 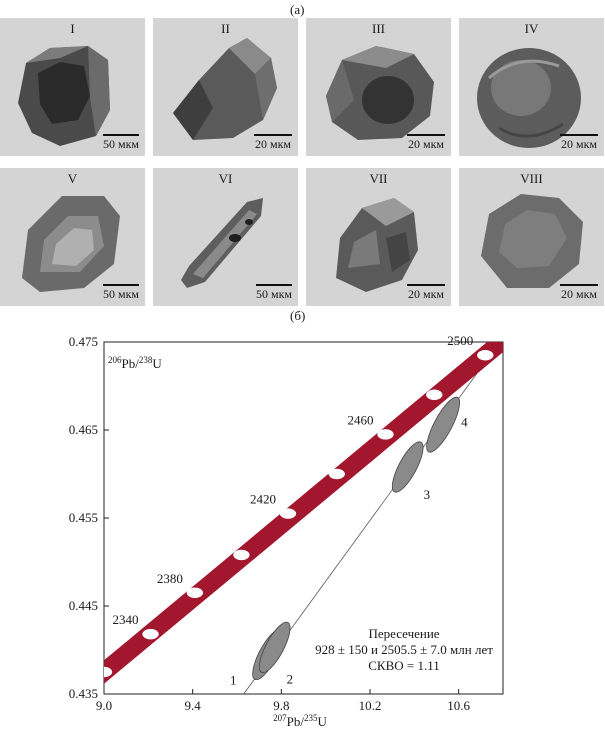 What do you see at coordinates (104, 705) in the screenshot?
I see `x-tick-label: 9.0` at bounding box center [104, 705].